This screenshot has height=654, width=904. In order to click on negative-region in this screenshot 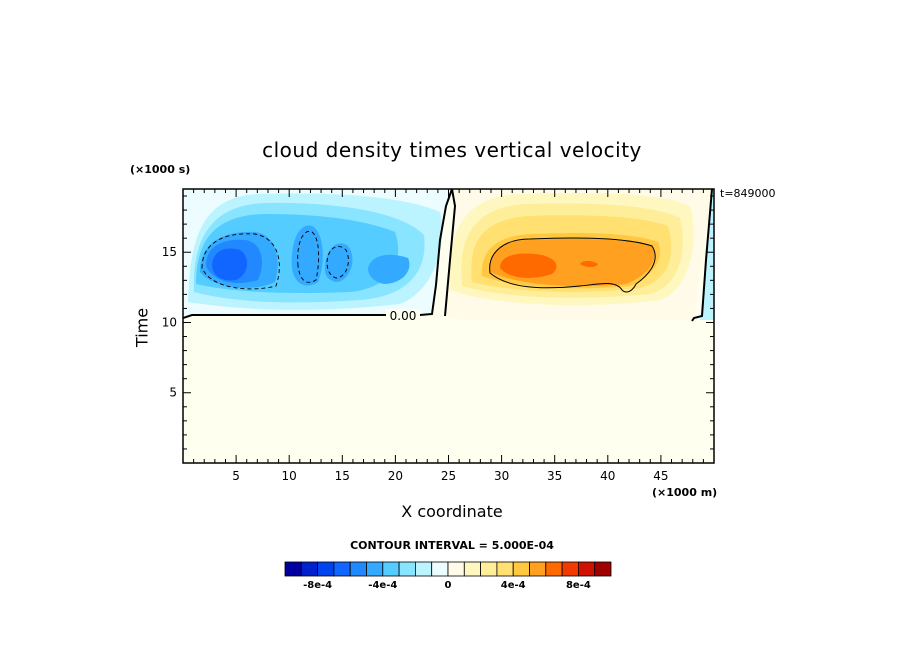, I will do `click(317, 252)`.